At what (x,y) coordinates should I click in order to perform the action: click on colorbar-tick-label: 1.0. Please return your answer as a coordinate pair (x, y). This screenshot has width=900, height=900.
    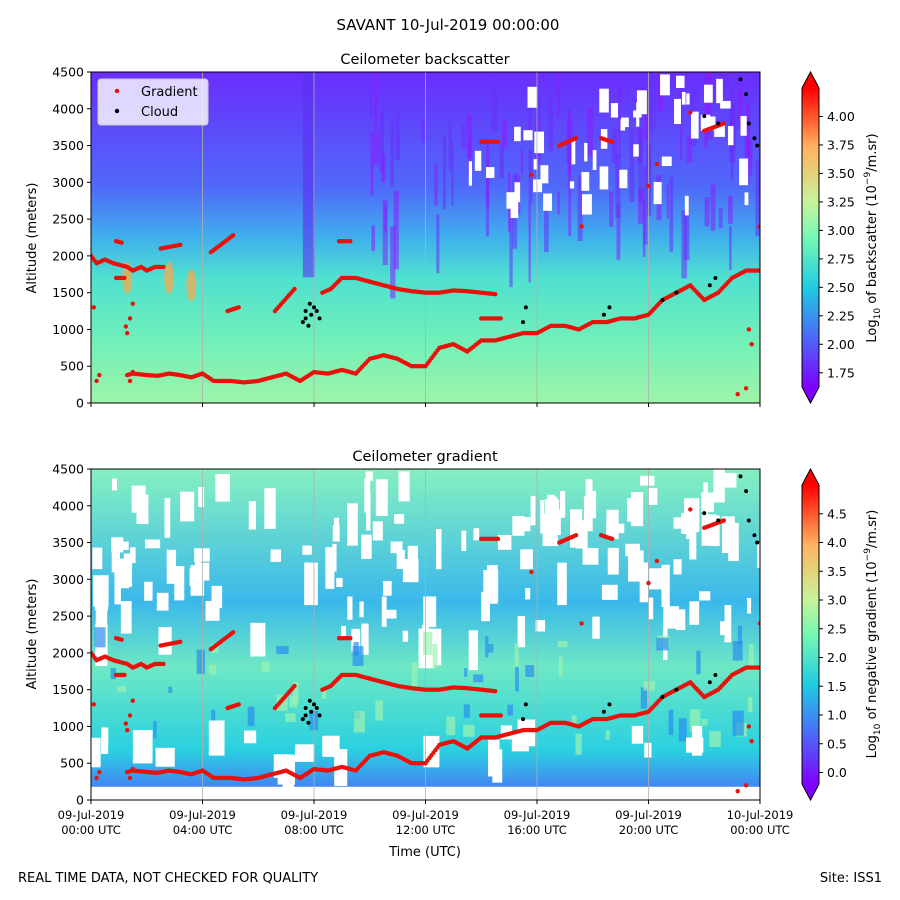
    Looking at the image, I should click on (837, 715).